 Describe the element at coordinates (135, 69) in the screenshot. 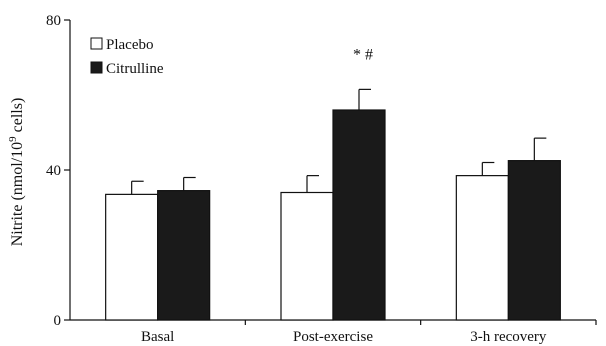

I see `legend-label-citrulline: Citrulline` at that location.